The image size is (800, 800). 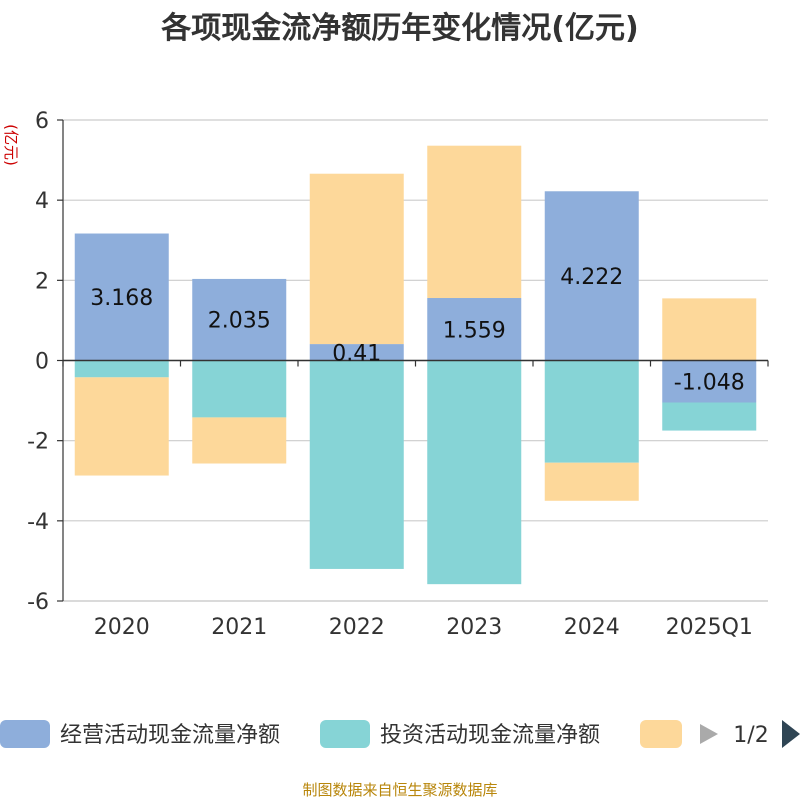 What do you see at coordinates (42, 281) in the screenshot?
I see `y-tick-label: 2` at bounding box center [42, 281].